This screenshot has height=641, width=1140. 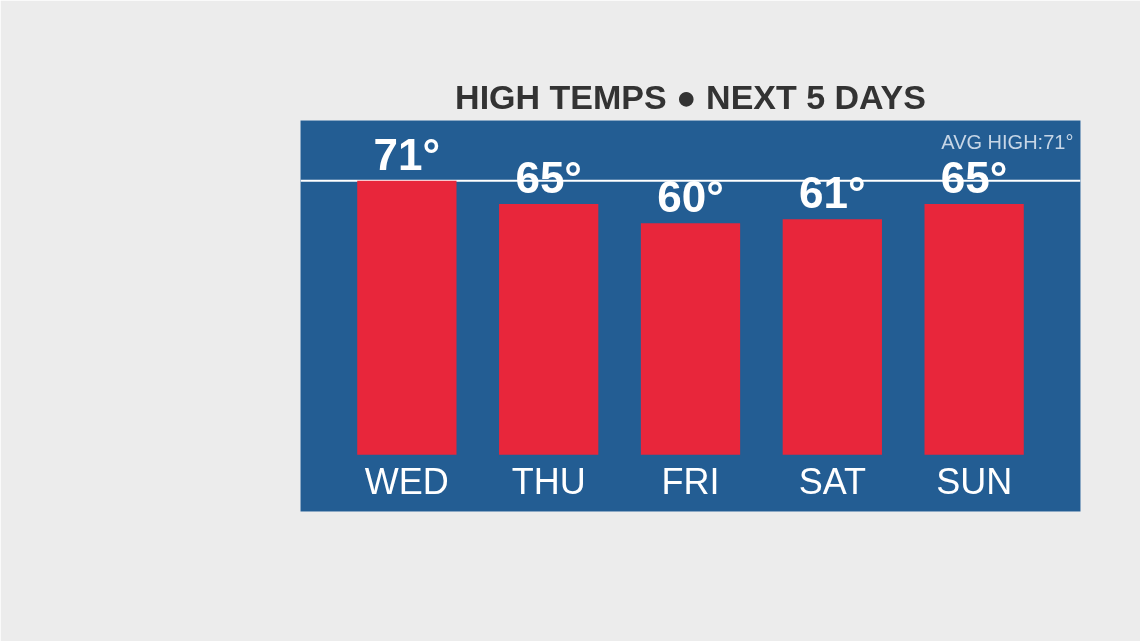 I want to click on data-label: 61°, so click(x=832, y=193).